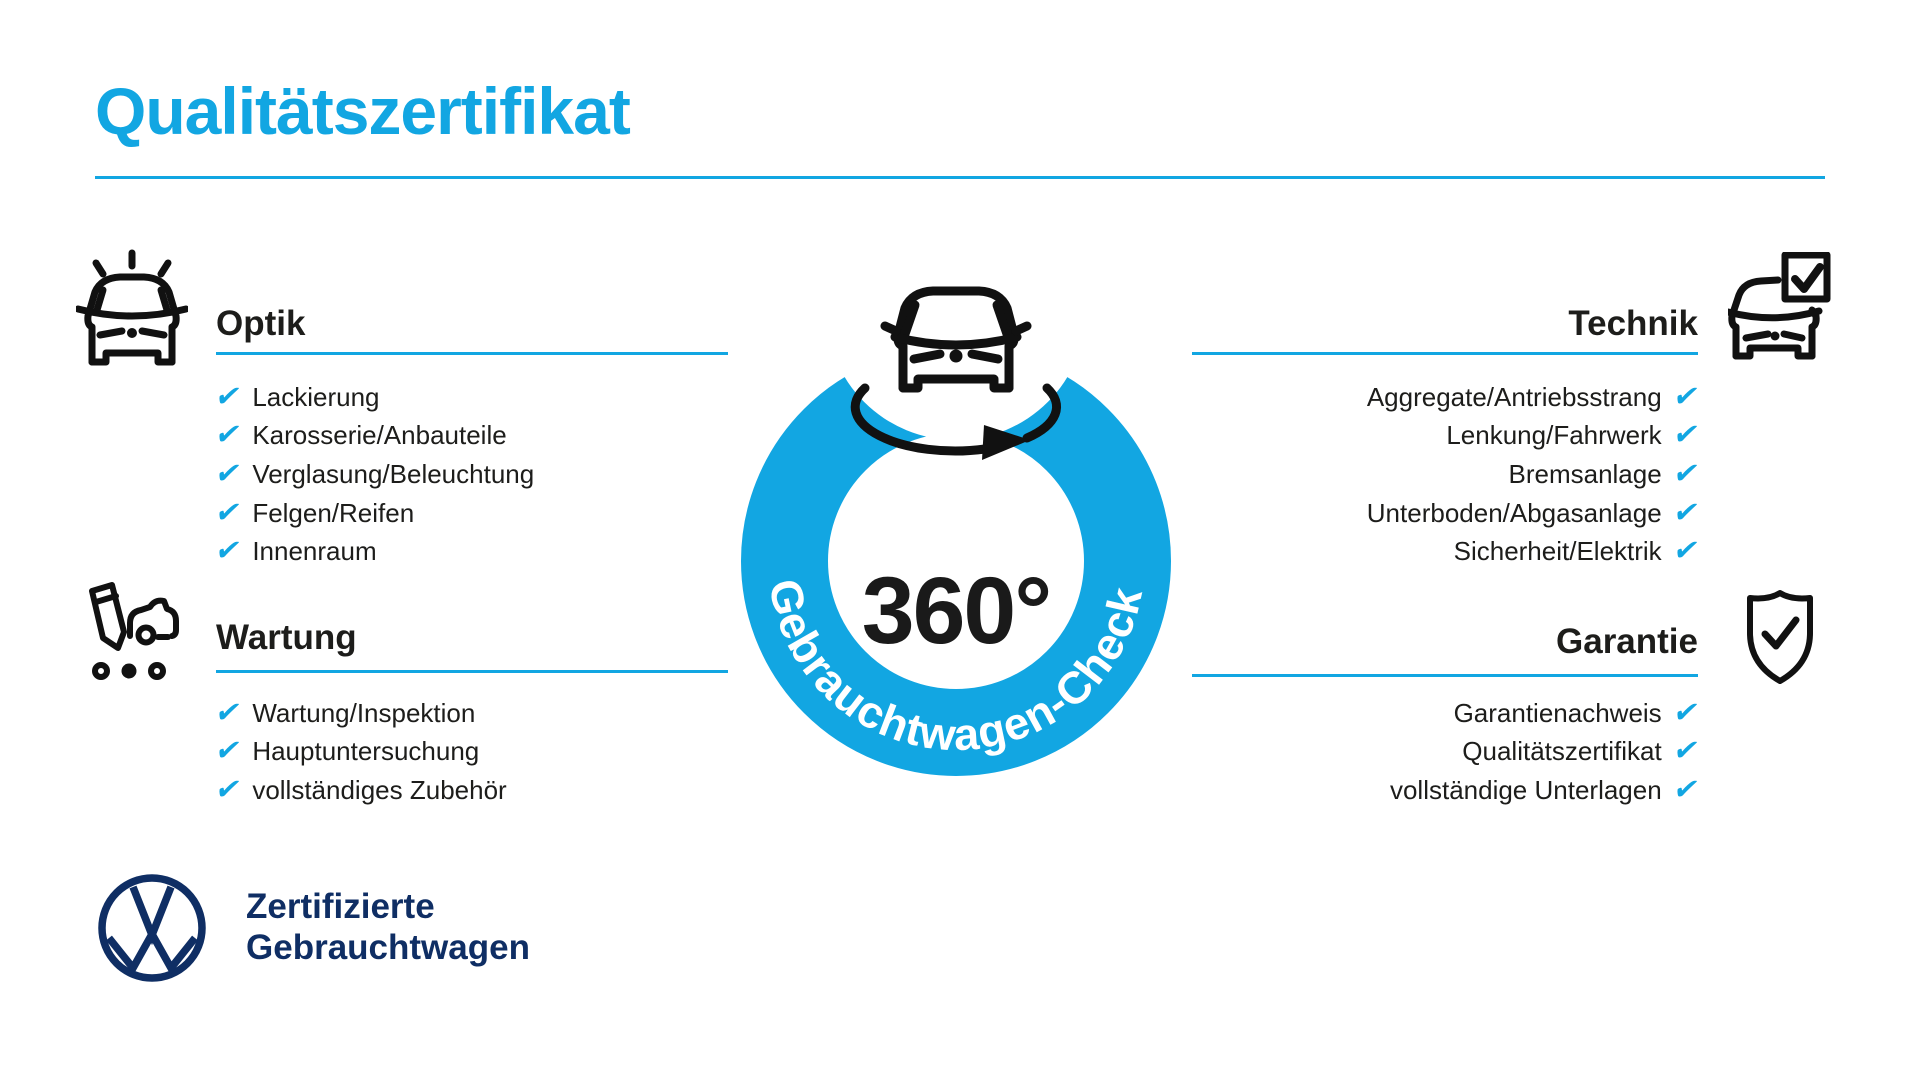  What do you see at coordinates (960, 505) in the screenshot?
I see `360-check-badge: Gebrauchtwagen-Check 360°` at bounding box center [960, 505].